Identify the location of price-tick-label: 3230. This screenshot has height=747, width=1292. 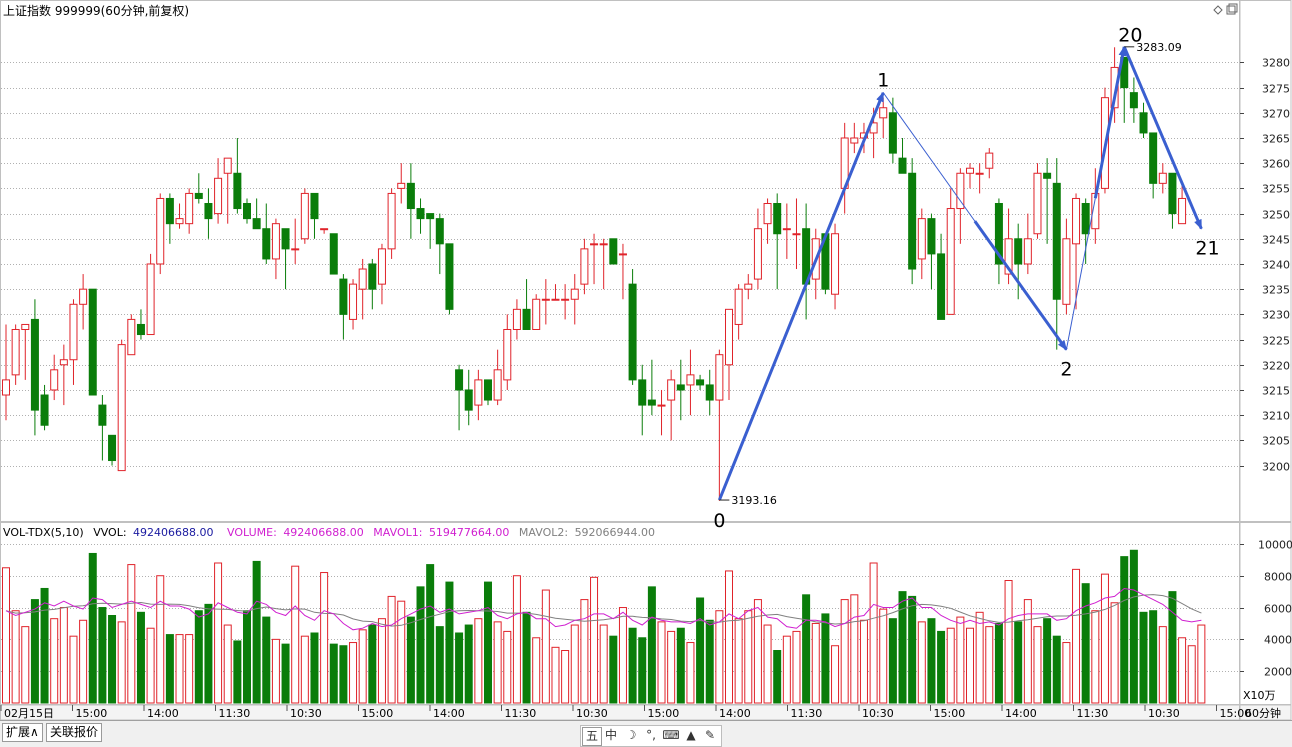
(1276, 315).